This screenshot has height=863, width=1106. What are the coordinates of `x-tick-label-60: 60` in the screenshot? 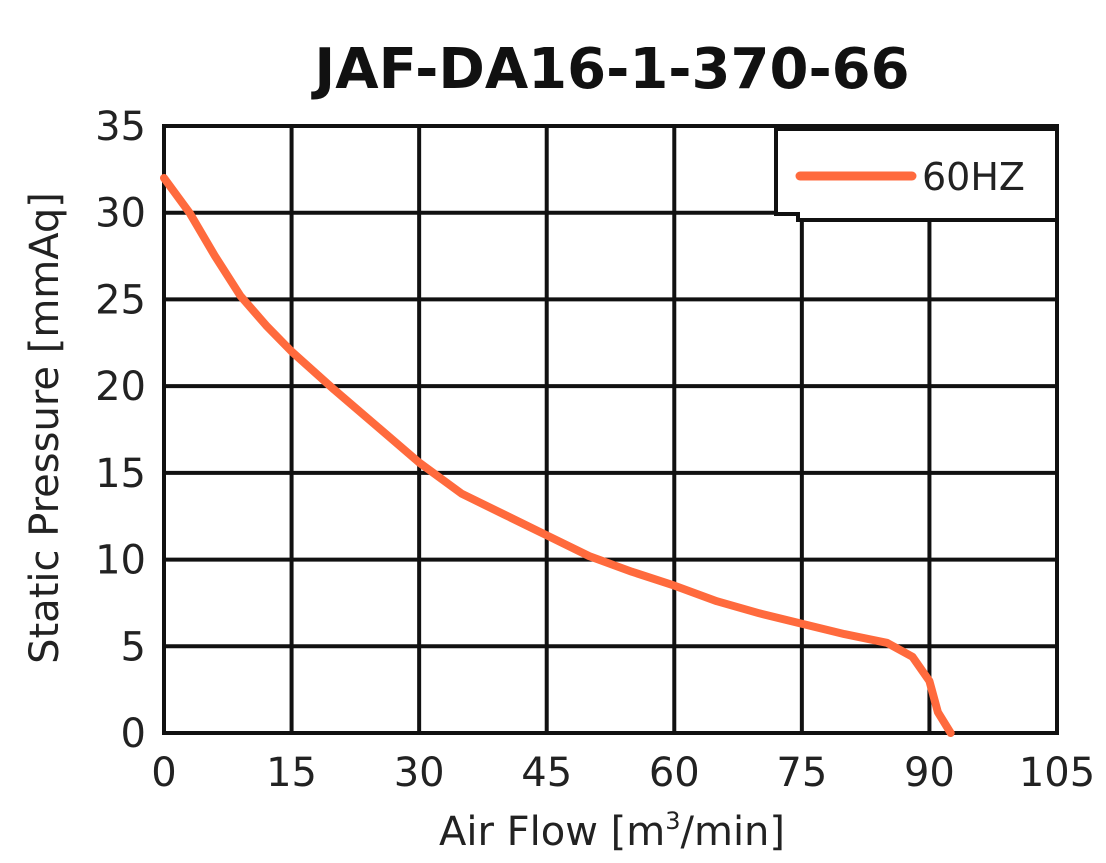 It's located at (674, 773).